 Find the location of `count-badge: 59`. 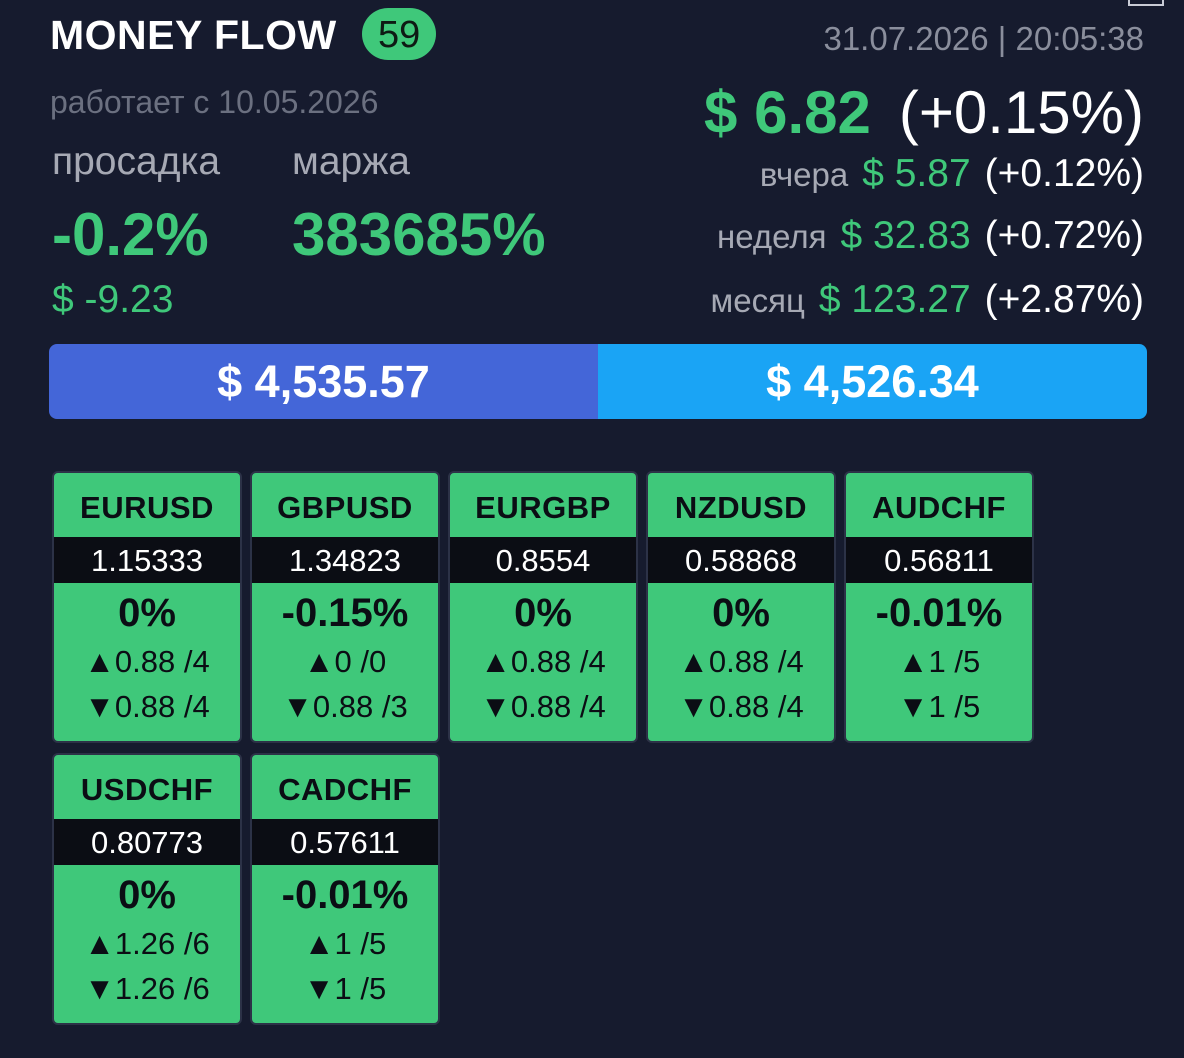

count-badge: 59 is located at coordinates (399, 34).